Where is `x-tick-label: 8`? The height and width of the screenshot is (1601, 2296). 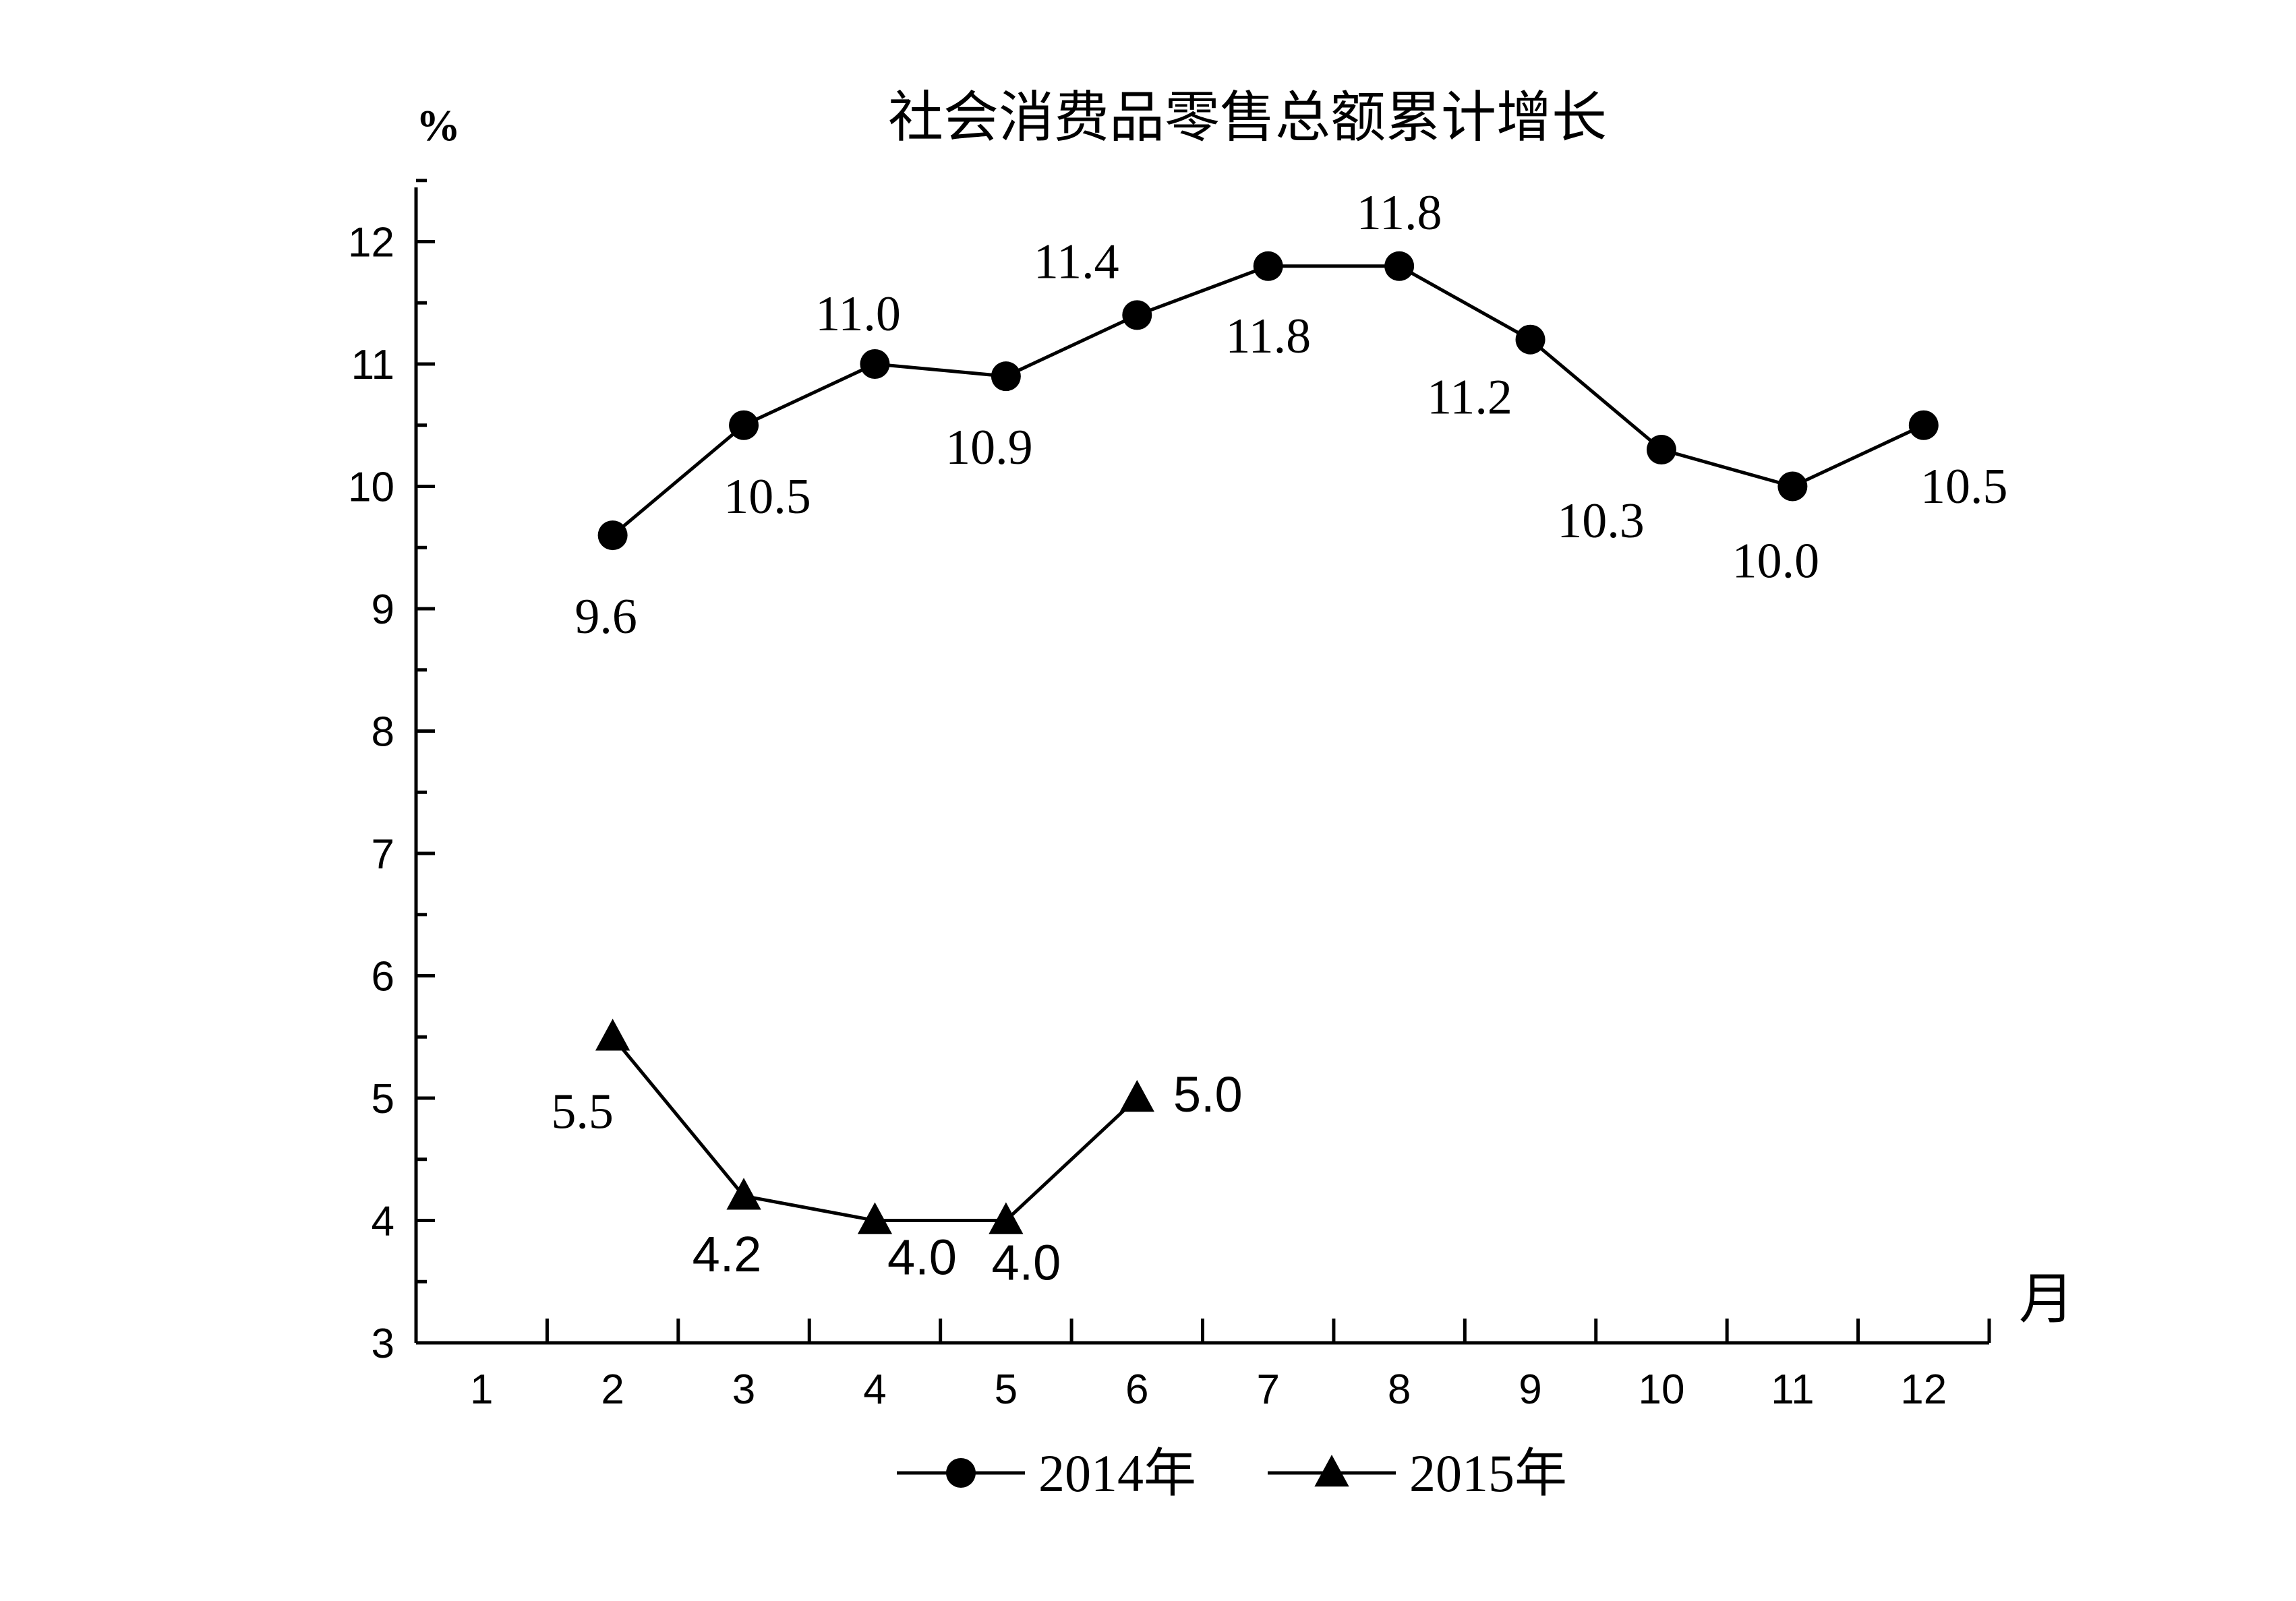 x-tick-label: 8 is located at coordinates (1399, 1389).